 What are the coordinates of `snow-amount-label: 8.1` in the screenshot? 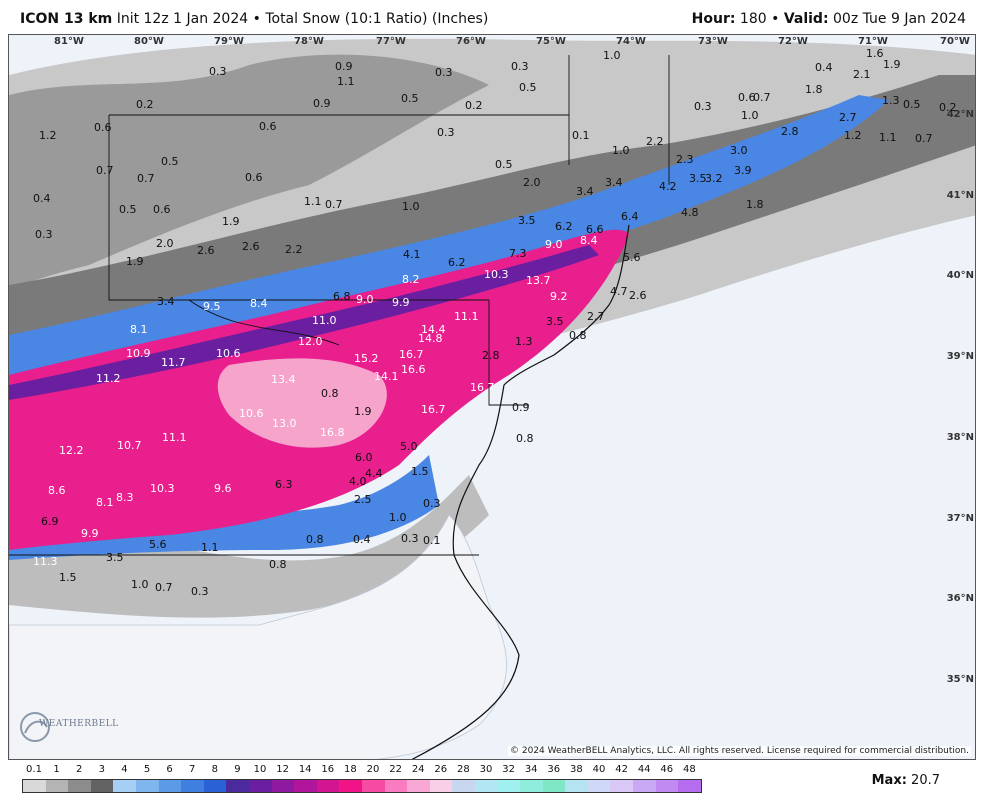 It's located at (105, 502).